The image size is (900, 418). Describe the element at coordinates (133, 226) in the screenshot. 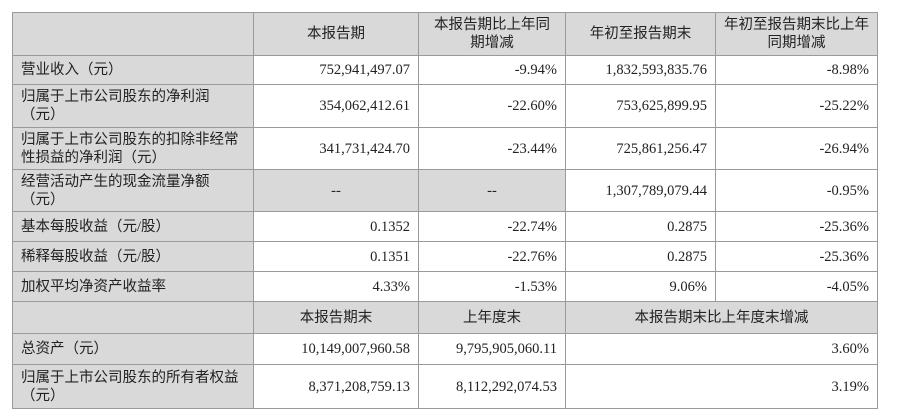

I see `row-label: 基本每股收益（元/股）` at that location.